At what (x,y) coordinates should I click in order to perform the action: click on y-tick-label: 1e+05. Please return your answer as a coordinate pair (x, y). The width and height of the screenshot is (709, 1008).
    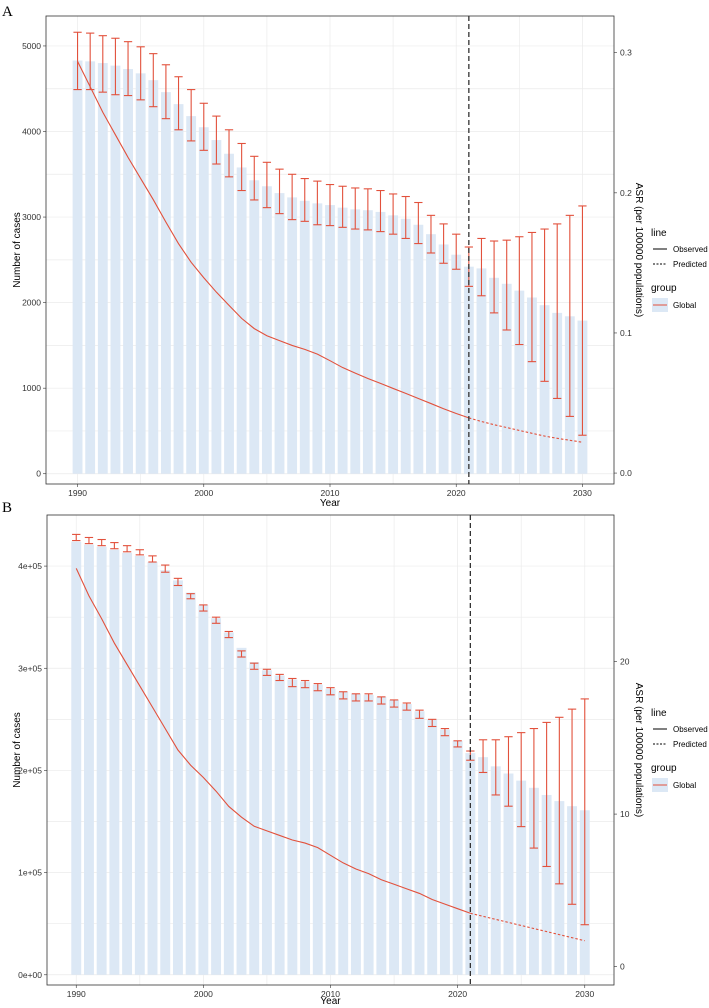
    Looking at the image, I should click on (30, 873).